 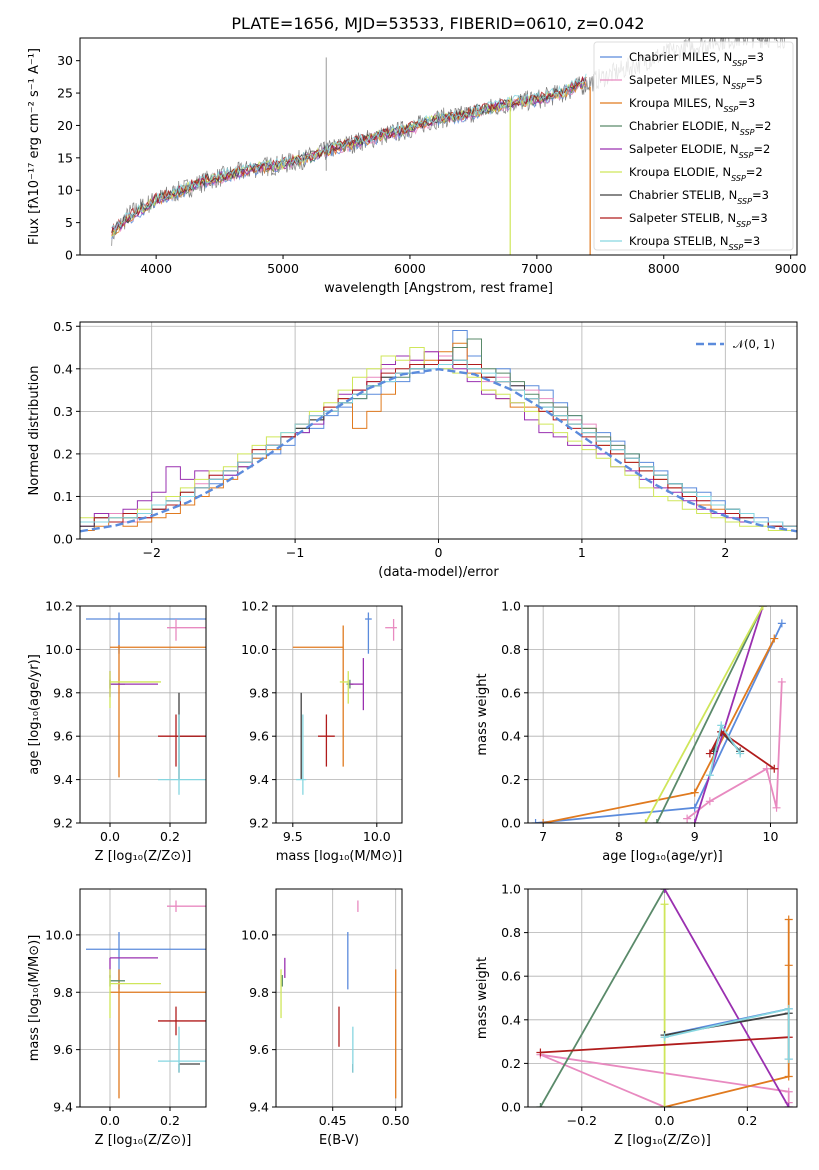 I want to click on legend-entry: Salpeter MILES, NSSP=5, so click(x=696, y=82).